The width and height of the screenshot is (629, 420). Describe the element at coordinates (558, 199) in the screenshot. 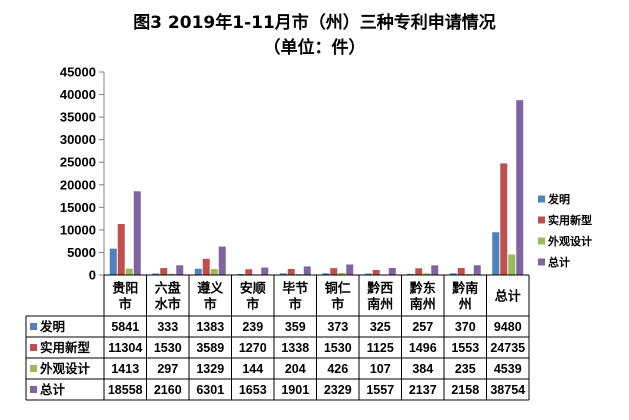

I see `legend-label: 发明` at that location.